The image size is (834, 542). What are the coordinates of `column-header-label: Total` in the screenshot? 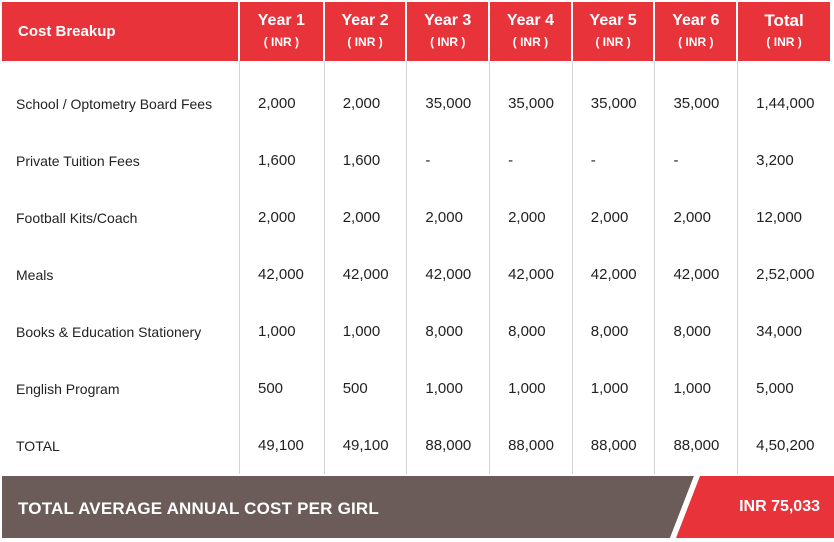 It's located at (784, 20).